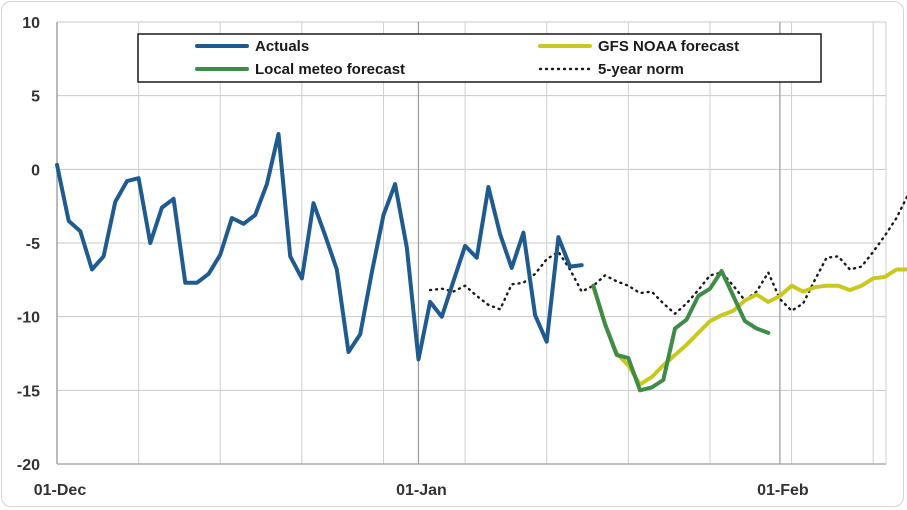  I want to click on legend-label-local-meteo-forecast: Local meteo forecast, so click(330, 69).